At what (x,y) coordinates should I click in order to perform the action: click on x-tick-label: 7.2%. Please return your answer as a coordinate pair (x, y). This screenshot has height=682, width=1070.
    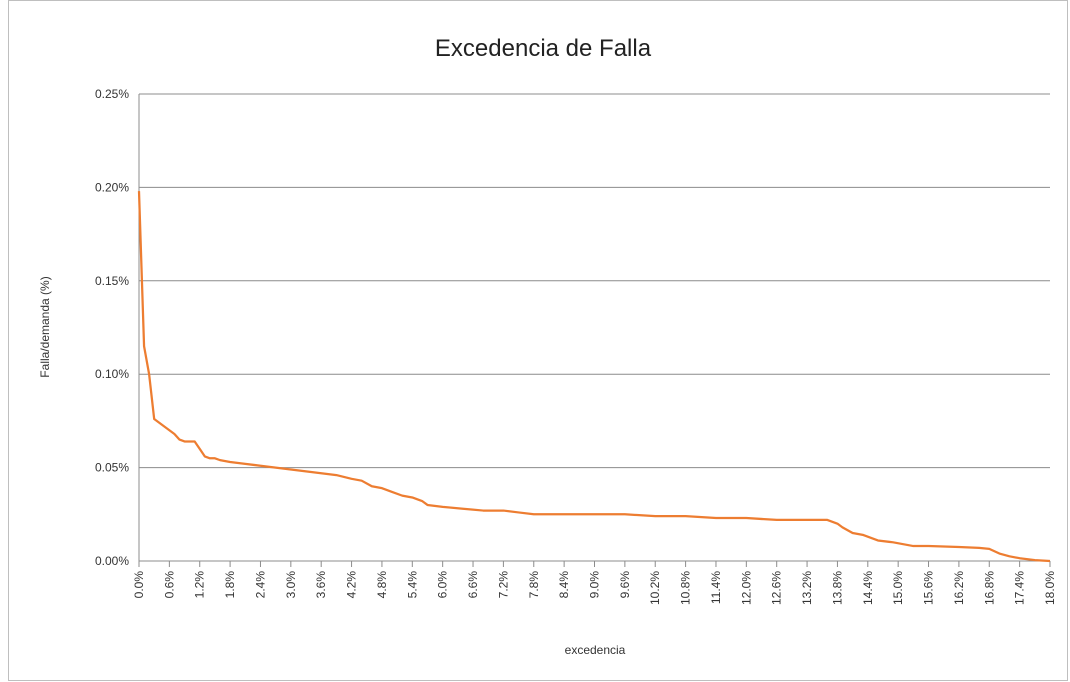
    Looking at the image, I should click on (503, 585).